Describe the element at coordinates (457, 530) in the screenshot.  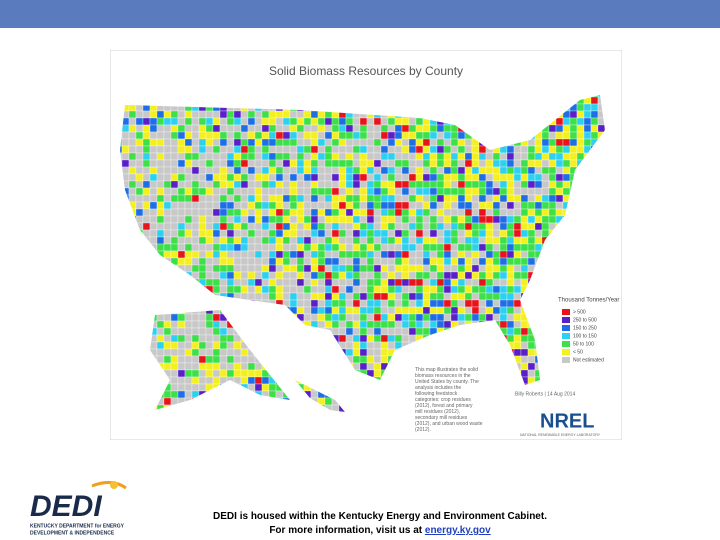
I see `footer-link: energy.ky.gov` at that location.